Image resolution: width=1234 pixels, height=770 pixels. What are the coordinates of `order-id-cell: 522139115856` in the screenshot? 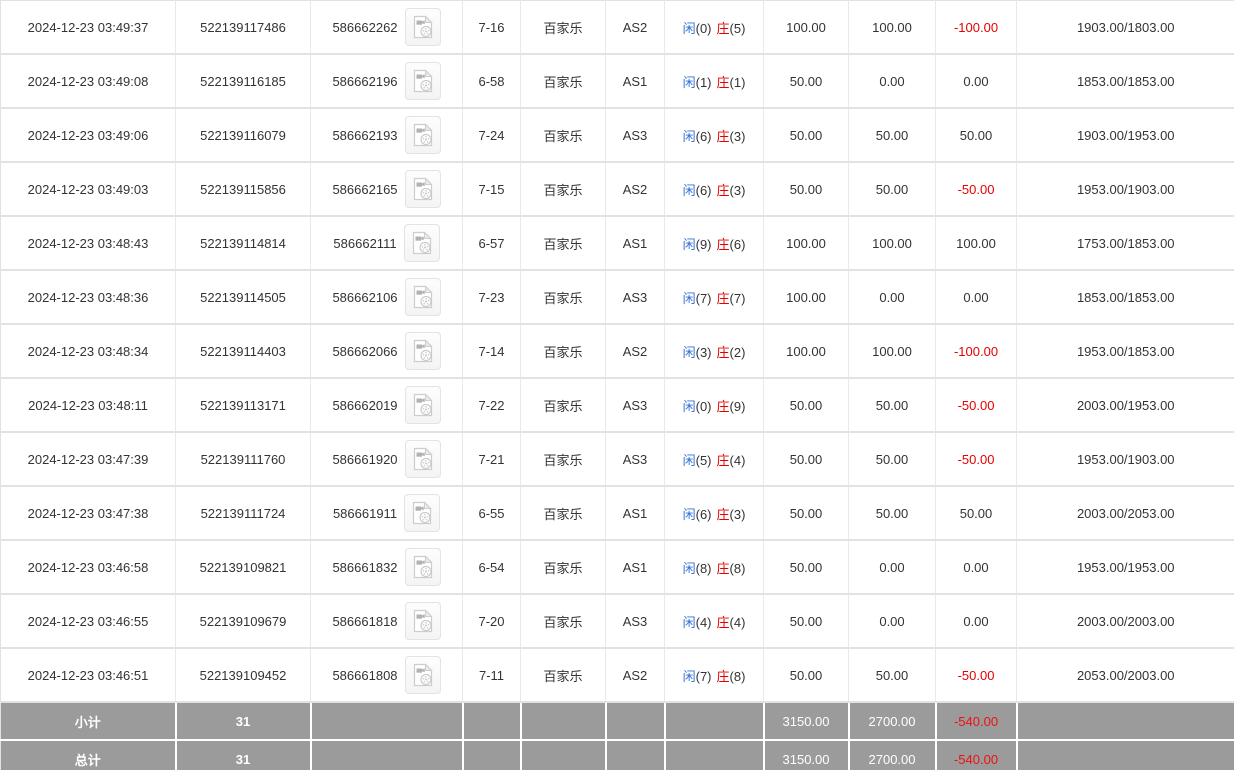 It's located at (243, 189).